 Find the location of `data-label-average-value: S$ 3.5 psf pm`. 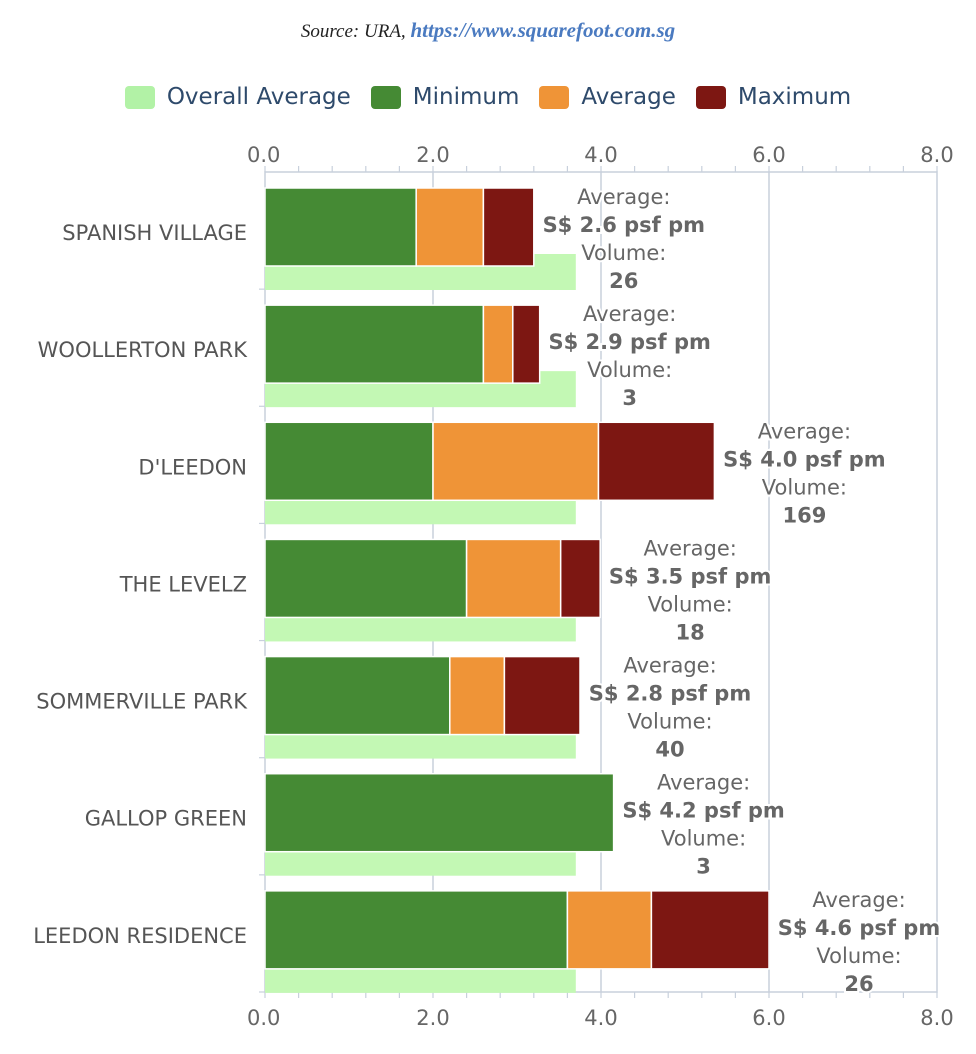

data-label-average-value: S$ 3.5 psf pm is located at coordinates (690, 576).